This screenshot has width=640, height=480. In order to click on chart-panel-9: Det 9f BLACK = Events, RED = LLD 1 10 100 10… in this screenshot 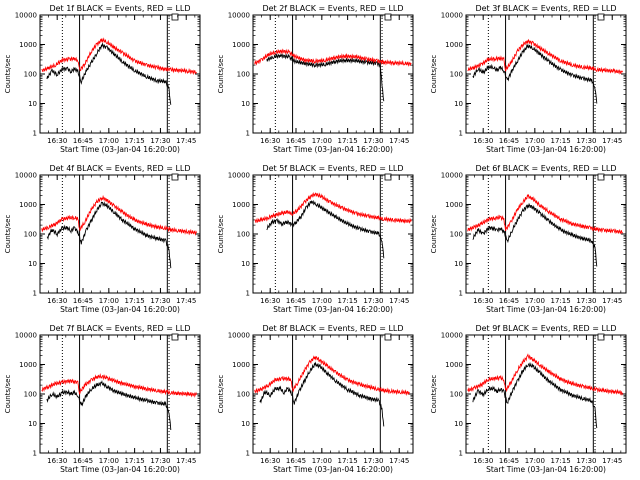, I will do `click(528, 399)`.